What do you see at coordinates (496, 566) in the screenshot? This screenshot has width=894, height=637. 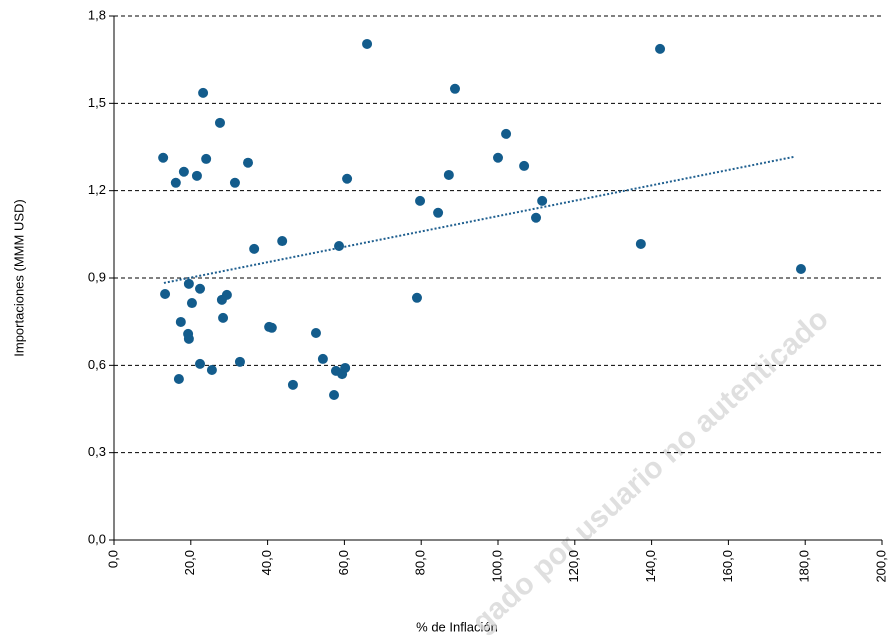 I see `x-tick-label: 100,0` at bounding box center [496, 566].